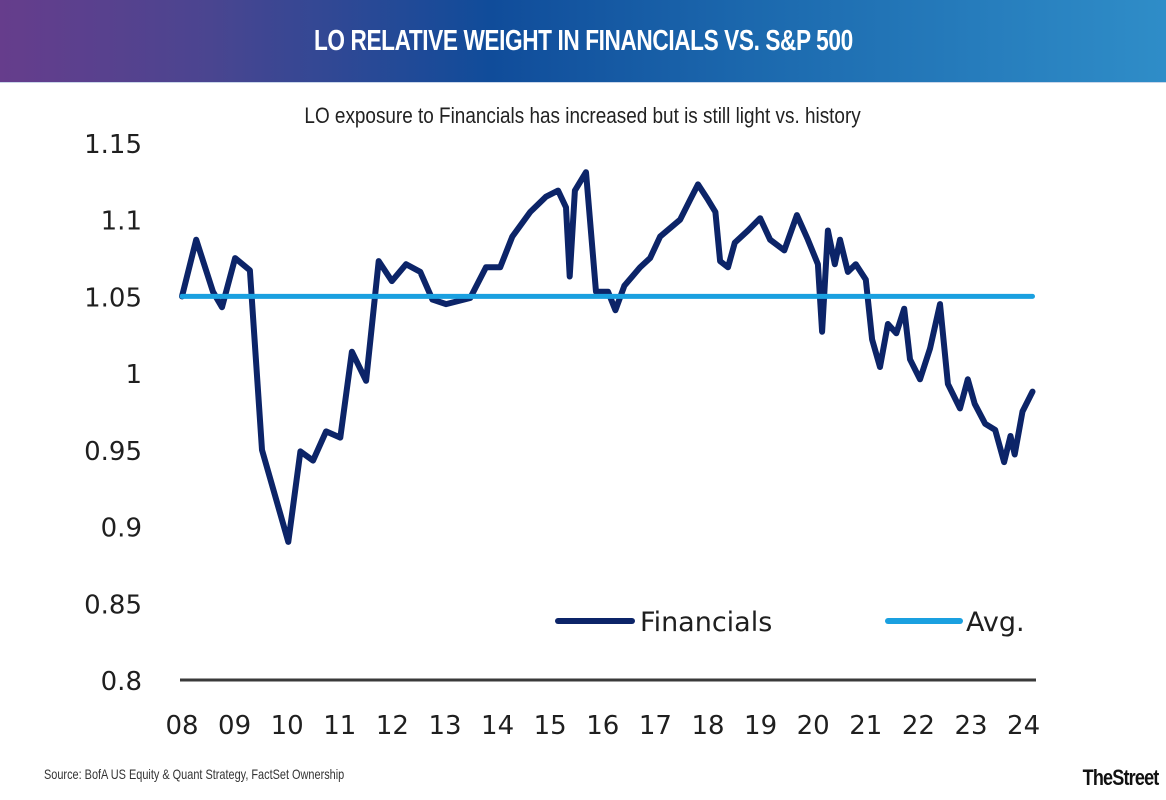 This screenshot has height=800, width=1166. What do you see at coordinates (707, 726) in the screenshot?
I see `x-tick-label: 18` at bounding box center [707, 726].